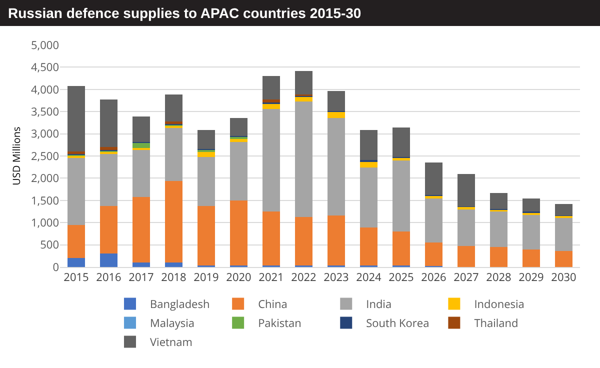  What do you see at coordinates (563, 278) in the screenshot?
I see `x-tick-label: 2030` at bounding box center [563, 278].